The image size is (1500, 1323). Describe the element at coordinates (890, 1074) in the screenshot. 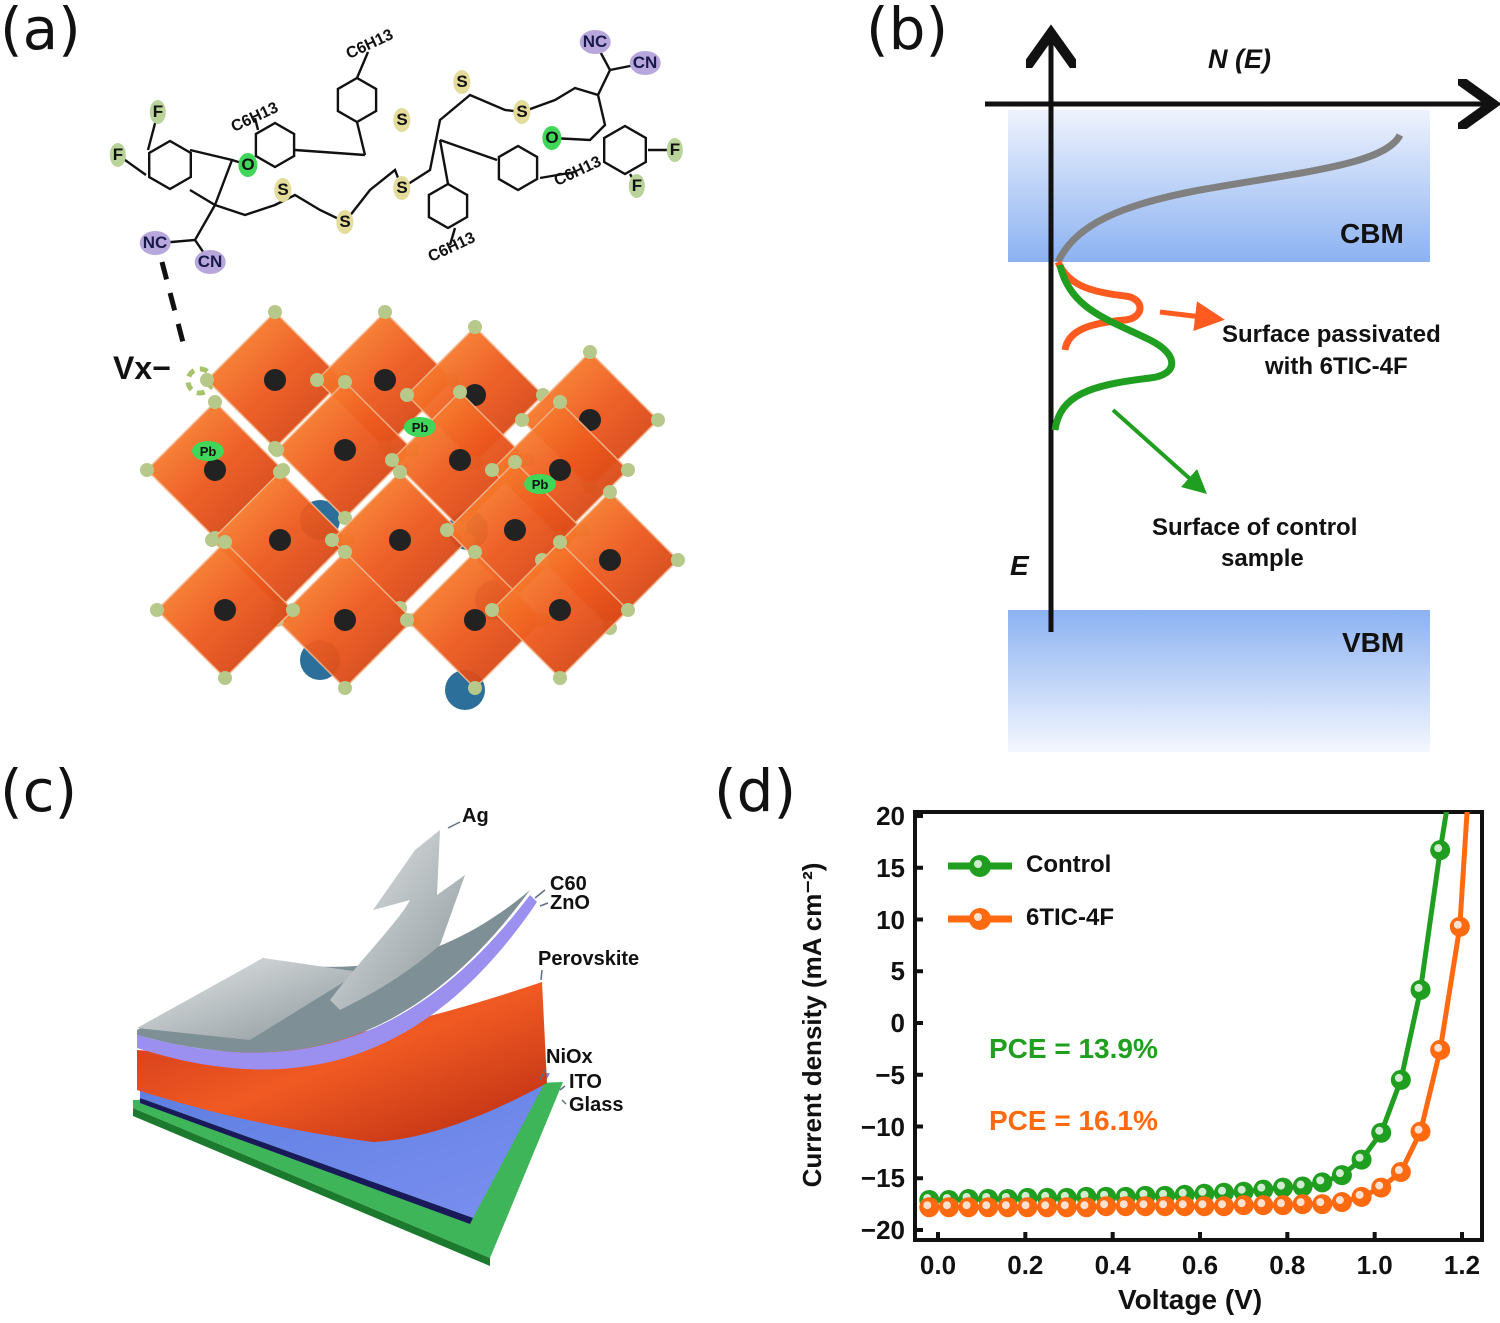

I see `y-tick-label: −5` at that location.